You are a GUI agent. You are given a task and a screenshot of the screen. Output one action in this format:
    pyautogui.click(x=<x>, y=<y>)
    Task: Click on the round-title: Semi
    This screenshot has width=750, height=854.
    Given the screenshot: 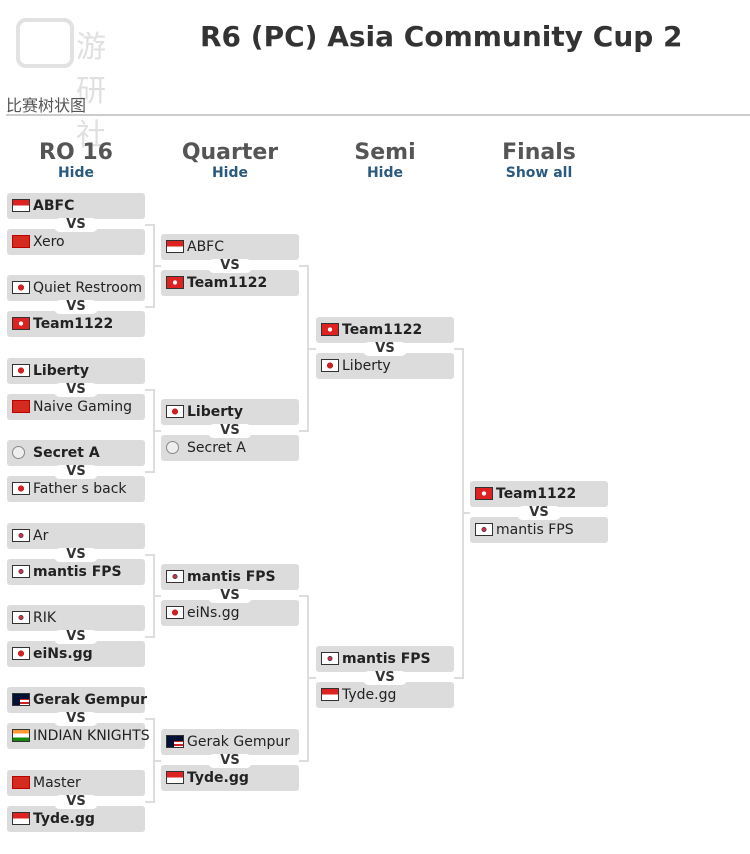 What is the action you would take?
    pyautogui.click(x=385, y=152)
    